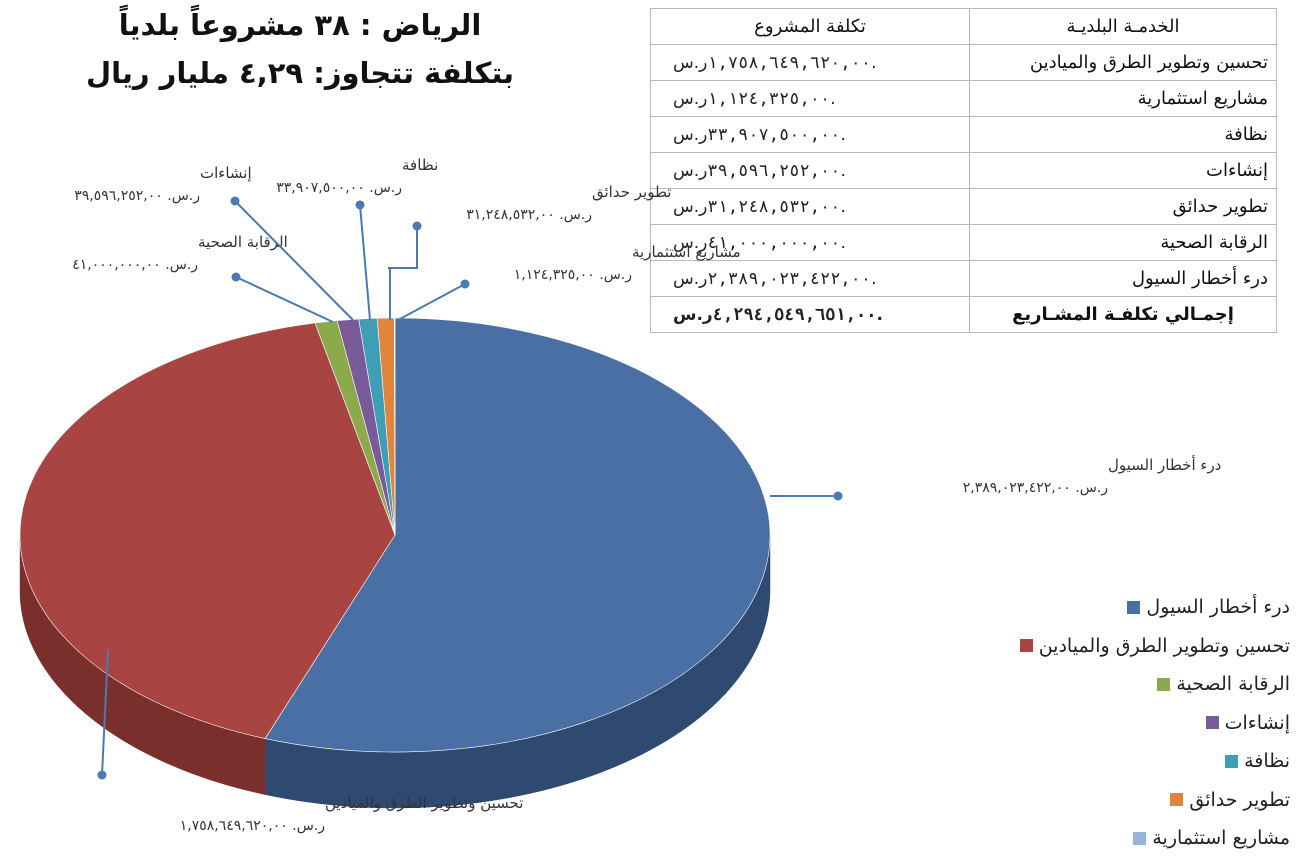 The image size is (1300, 861). Describe the element at coordinates (686, 252) in the screenshot. I see `slice-name-label: مشاريع استثمارية` at that location.